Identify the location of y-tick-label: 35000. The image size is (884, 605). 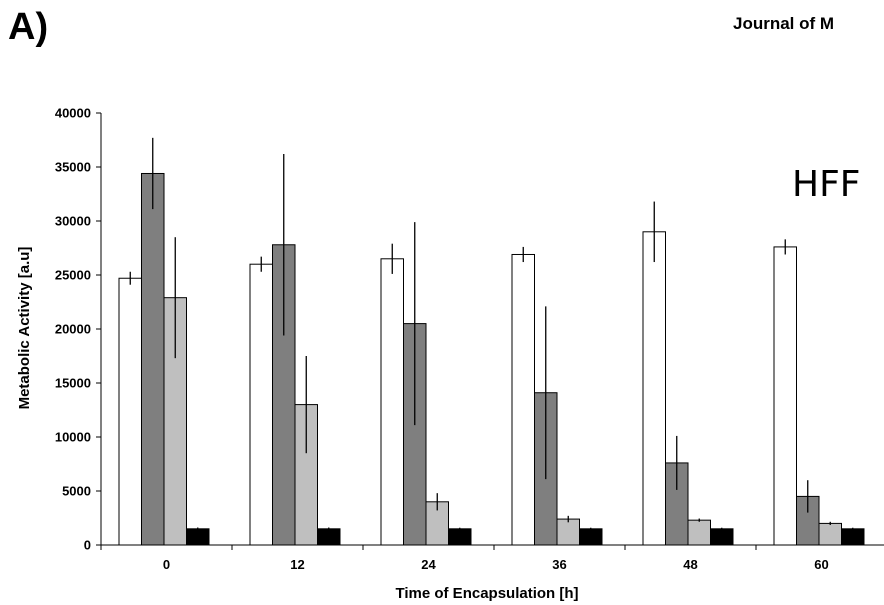
(73, 167).